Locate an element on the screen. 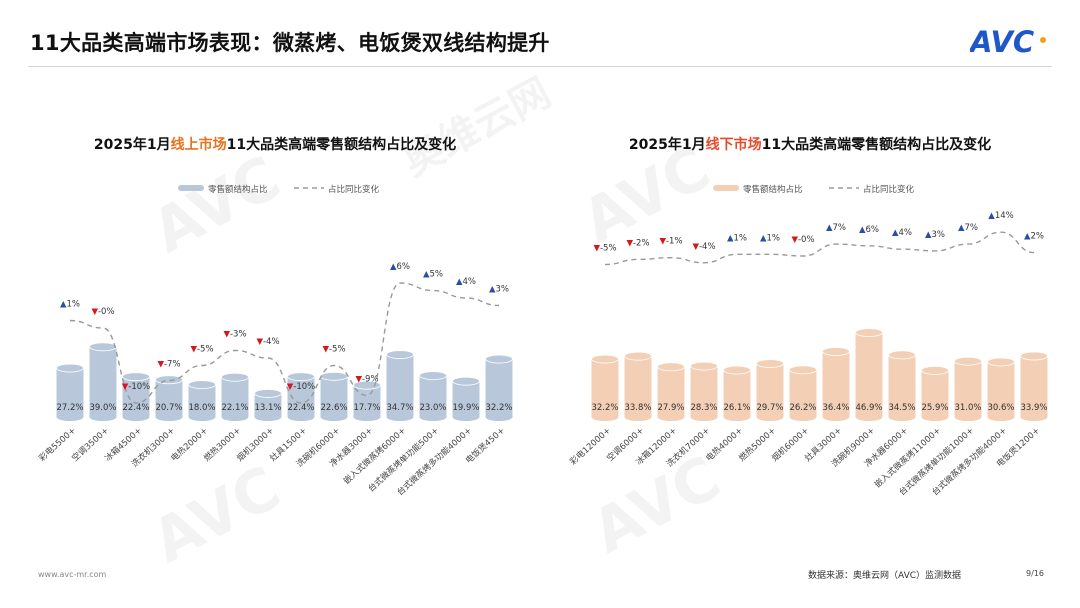 The height and width of the screenshot is (608, 1080). change-label: ▼-4% is located at coordinates (703, 247).